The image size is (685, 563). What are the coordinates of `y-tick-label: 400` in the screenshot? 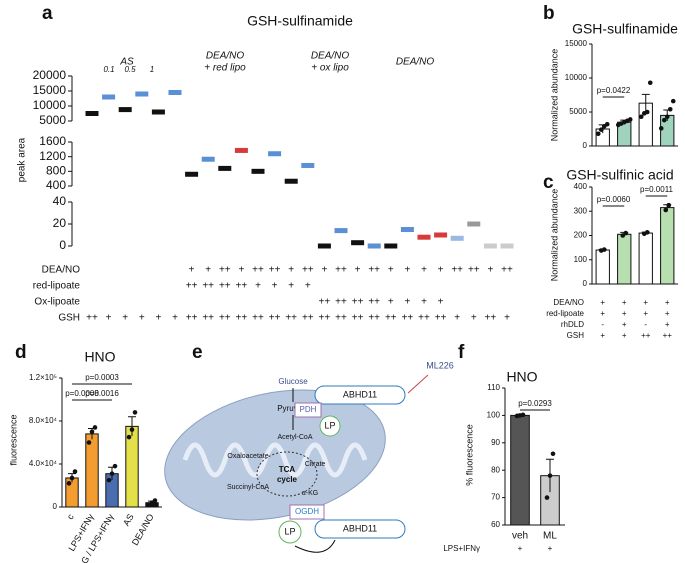 It's located at (581, 186).